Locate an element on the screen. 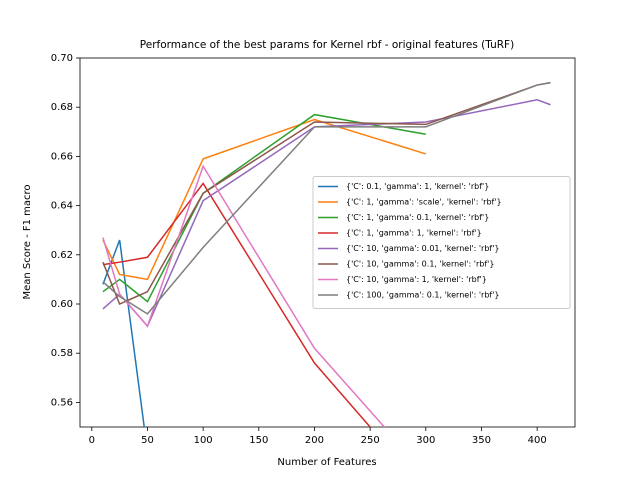 This screenshot has height=480, width=640. x-tick-label: 300 is located at coordinates (425, 440).